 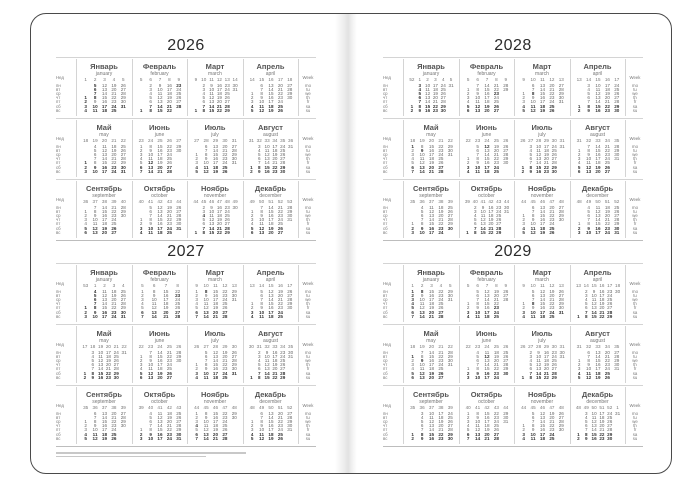 I want to click on month-name-ru: Март, so click(x=215, y=66).